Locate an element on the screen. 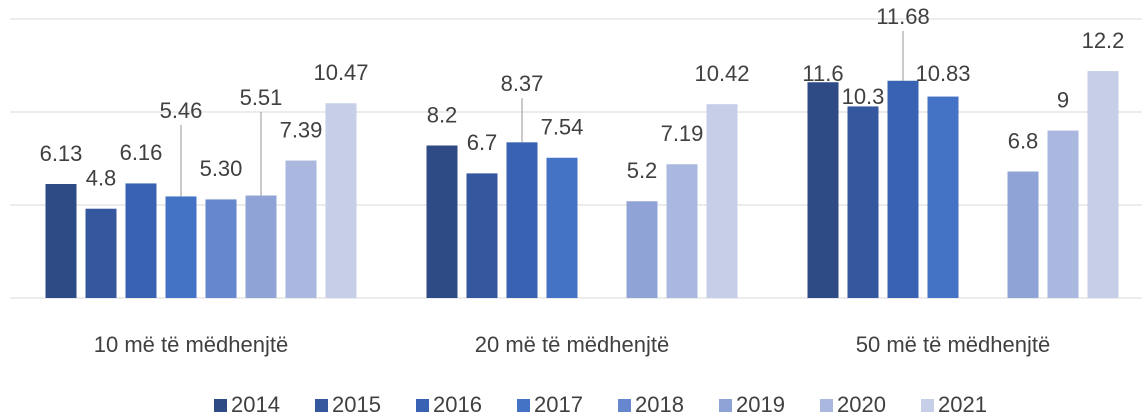  legend-label: 2019 is located at coordinates (760, 403).